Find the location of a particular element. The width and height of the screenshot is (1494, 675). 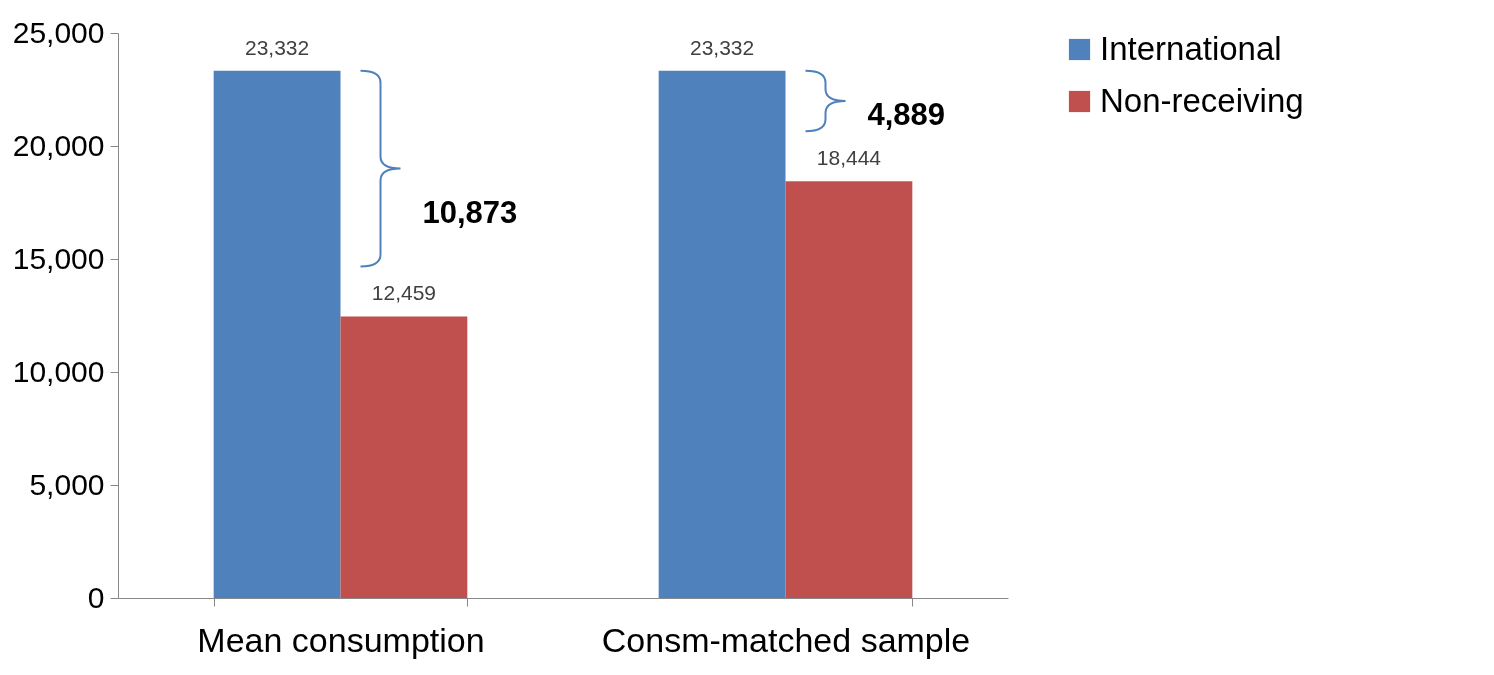

y-tick-label: 5,000 is located at coordinates (67, 484).